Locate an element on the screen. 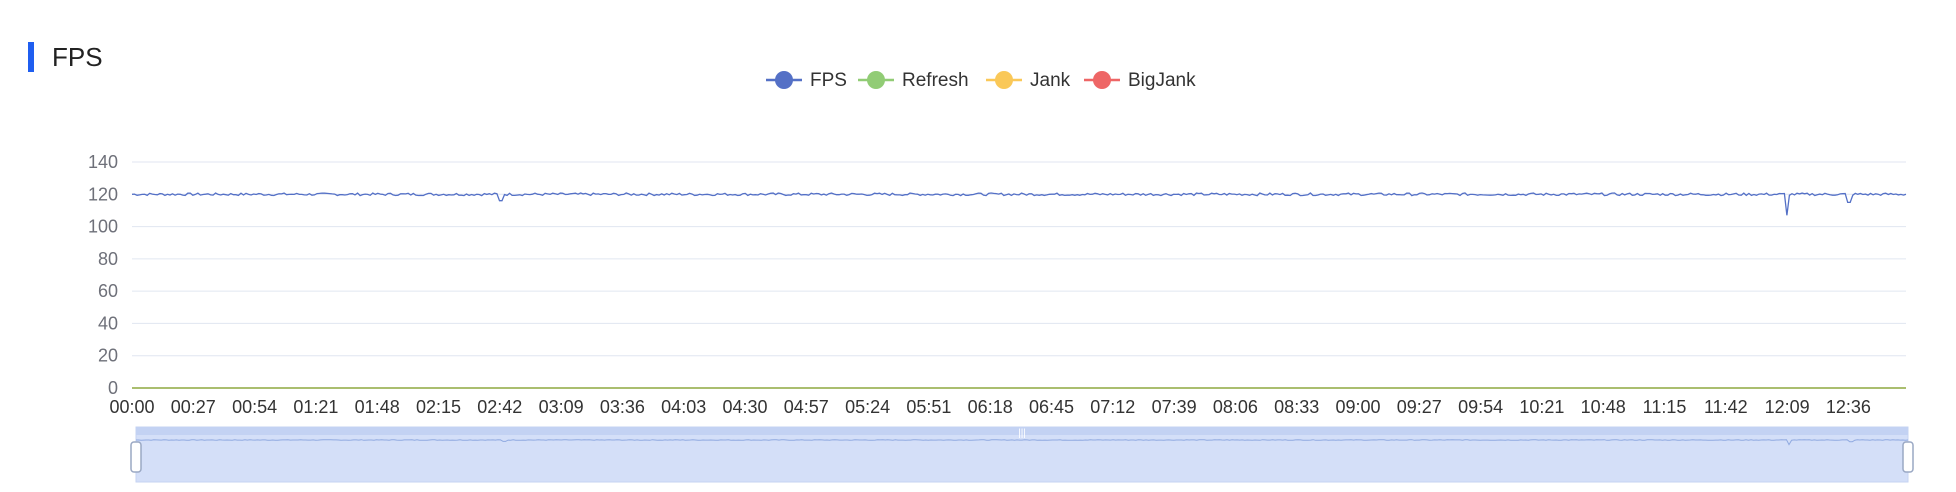 This screenshot has height=492, width=1956. title-accent-bar is located at coordinates (31, 57).